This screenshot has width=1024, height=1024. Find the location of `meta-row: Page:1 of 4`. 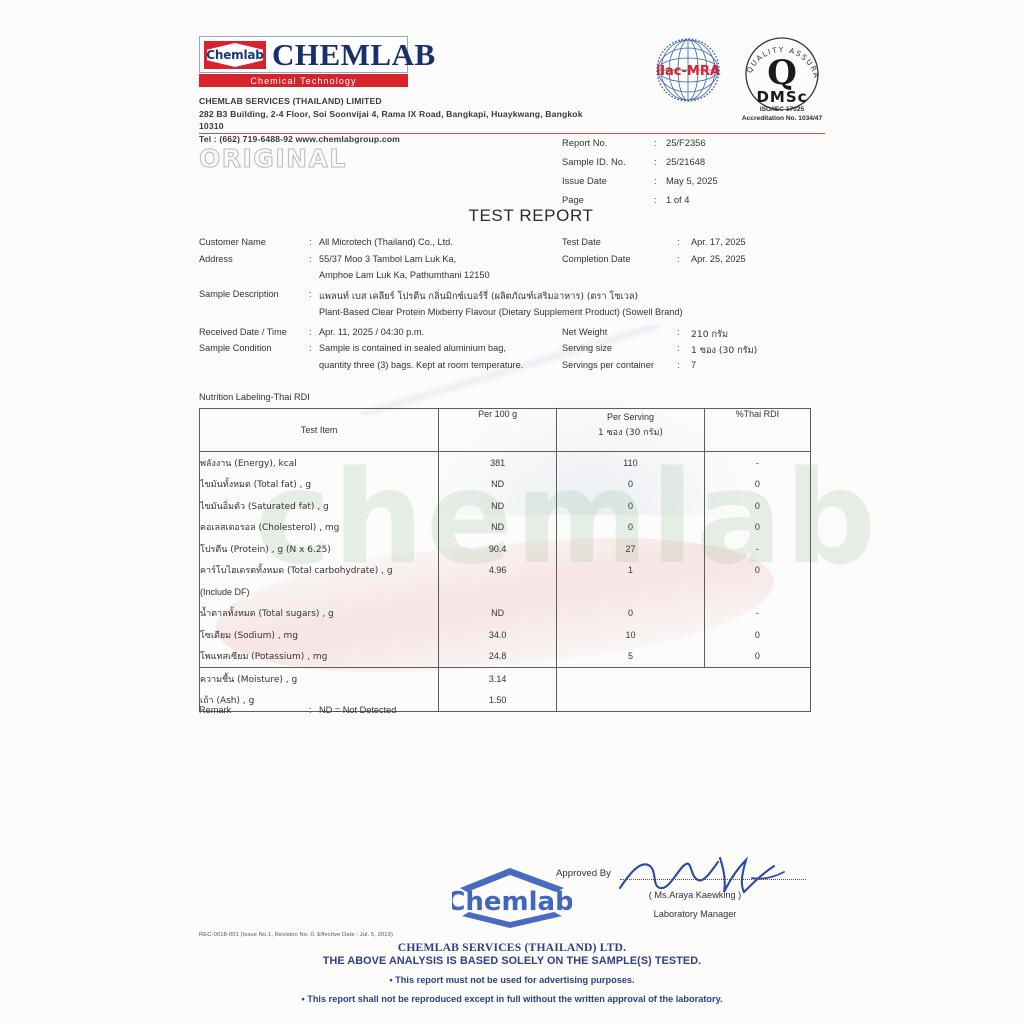

meta-row: Page:1 of 4 is located at coordinates (712, 199).